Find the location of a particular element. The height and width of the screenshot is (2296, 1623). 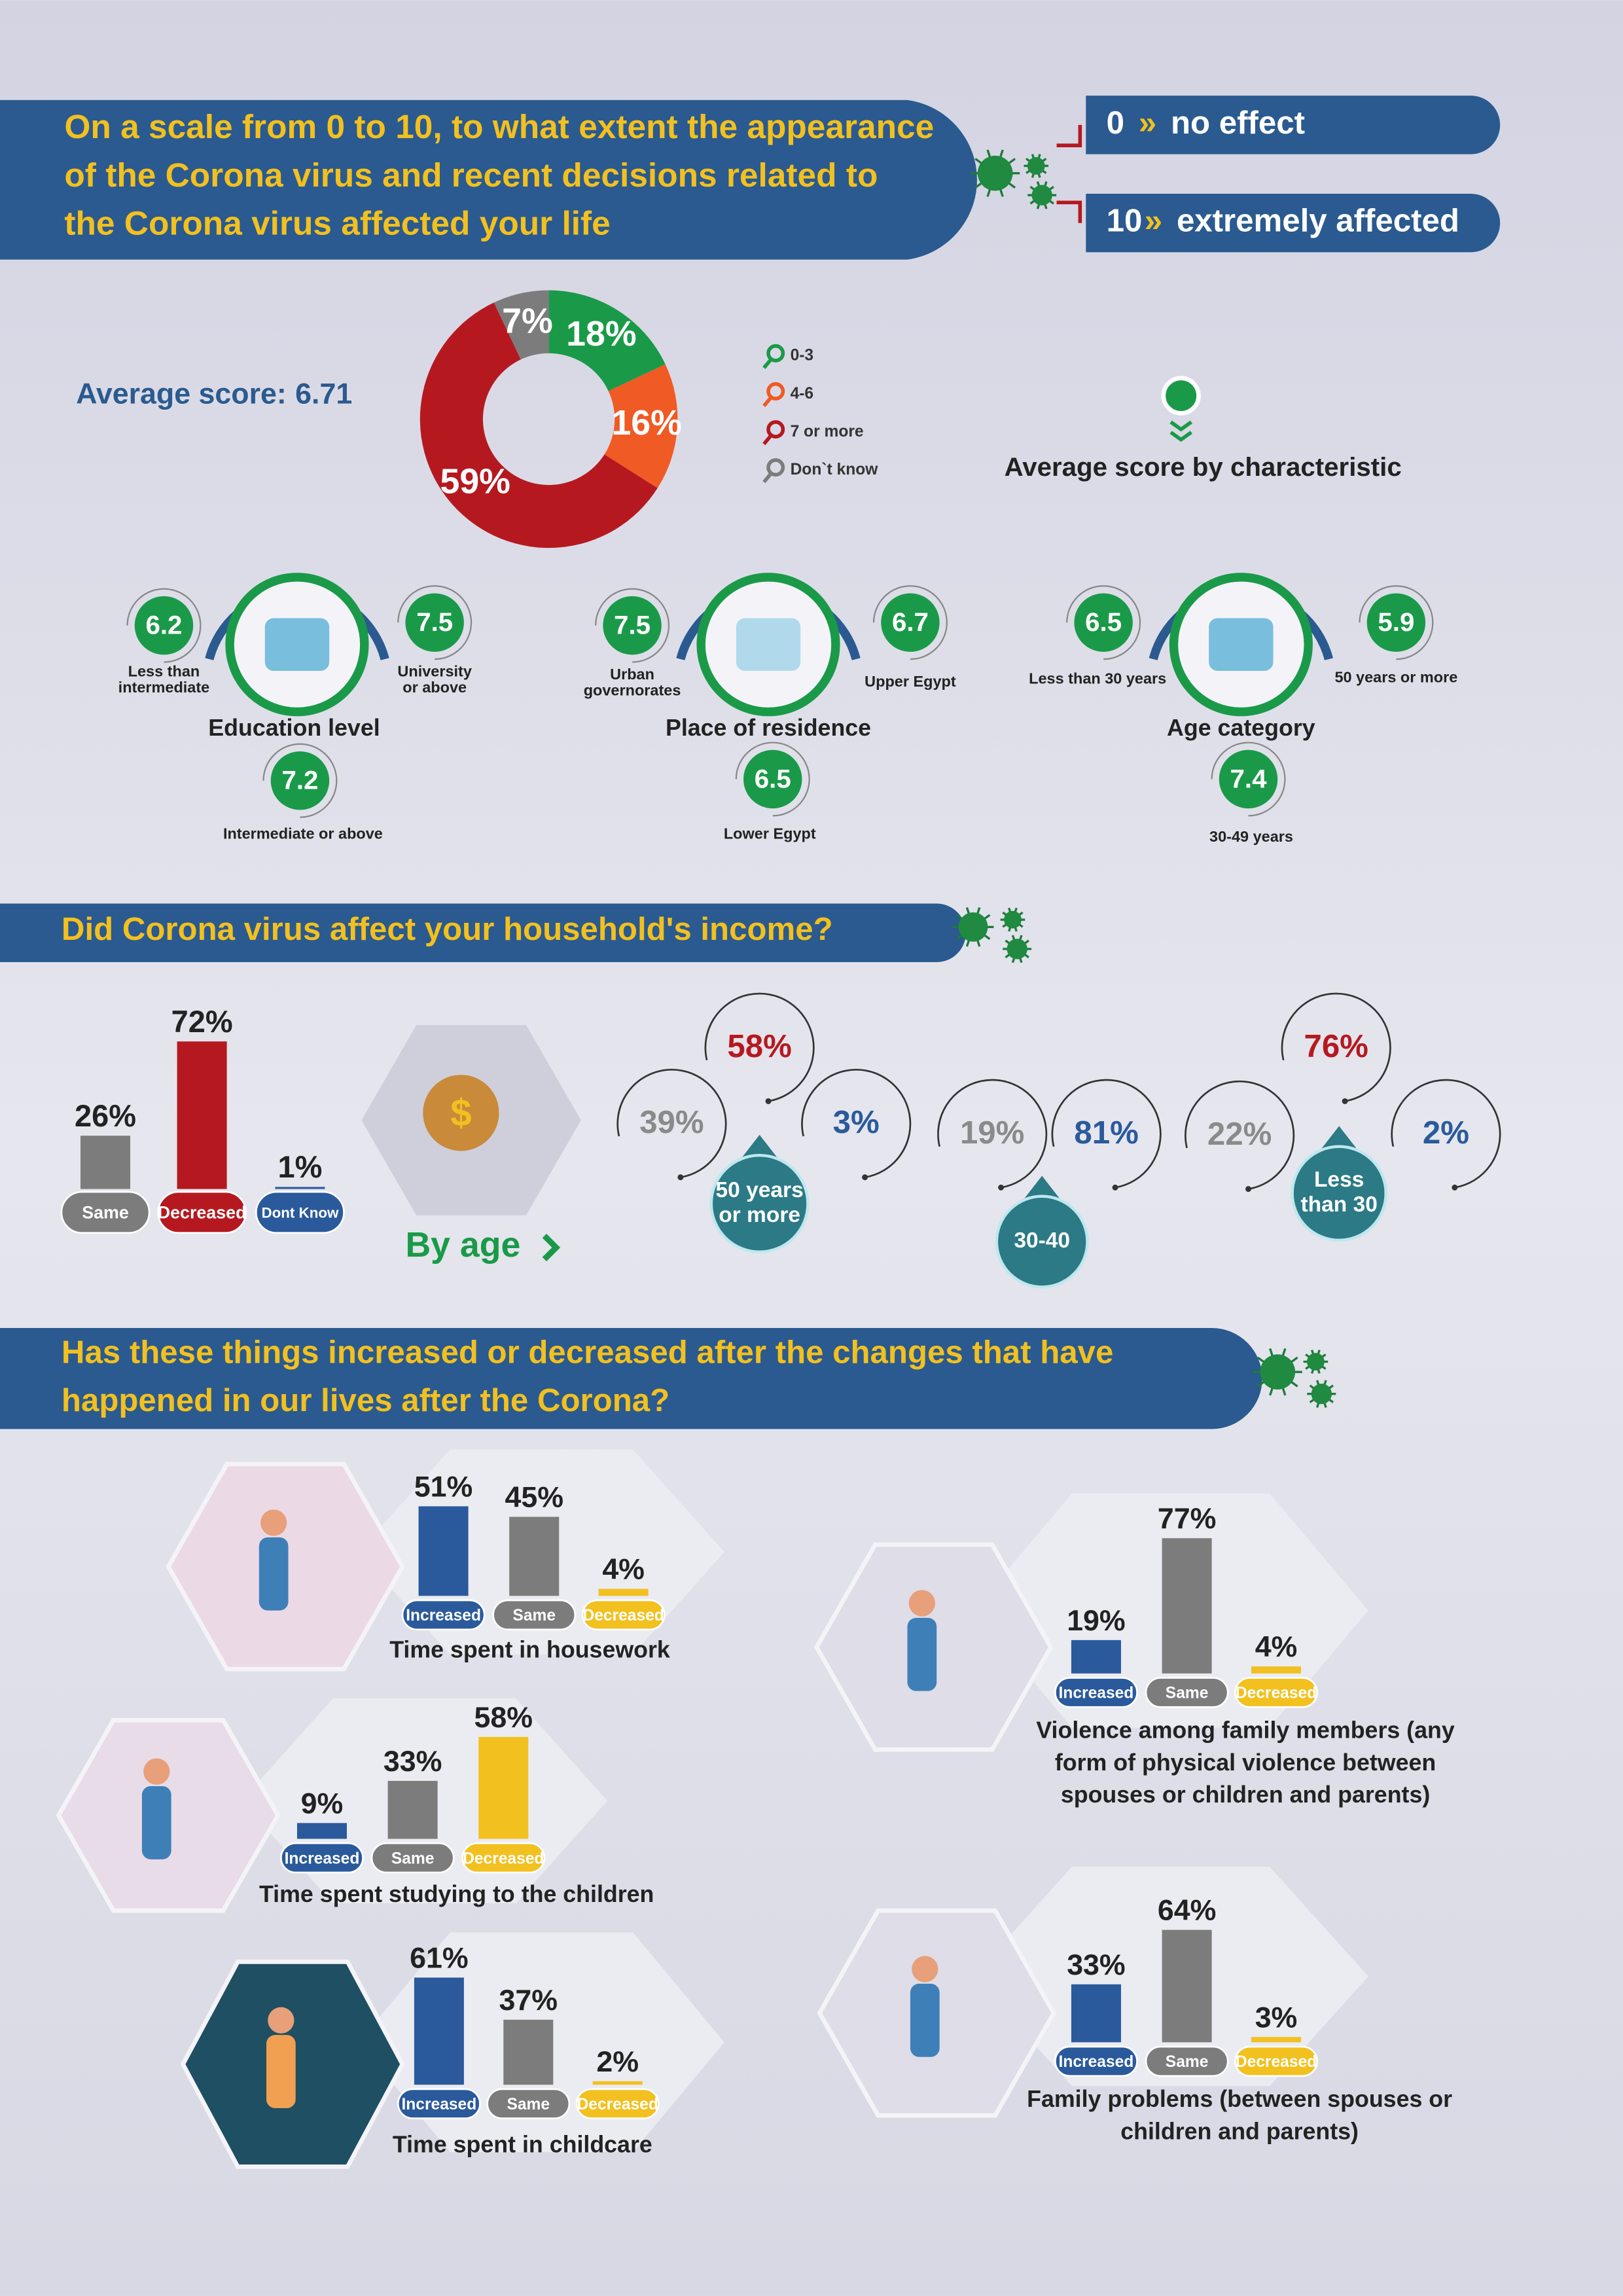

item-value: 7.5 is located at coordinates (434, 622).